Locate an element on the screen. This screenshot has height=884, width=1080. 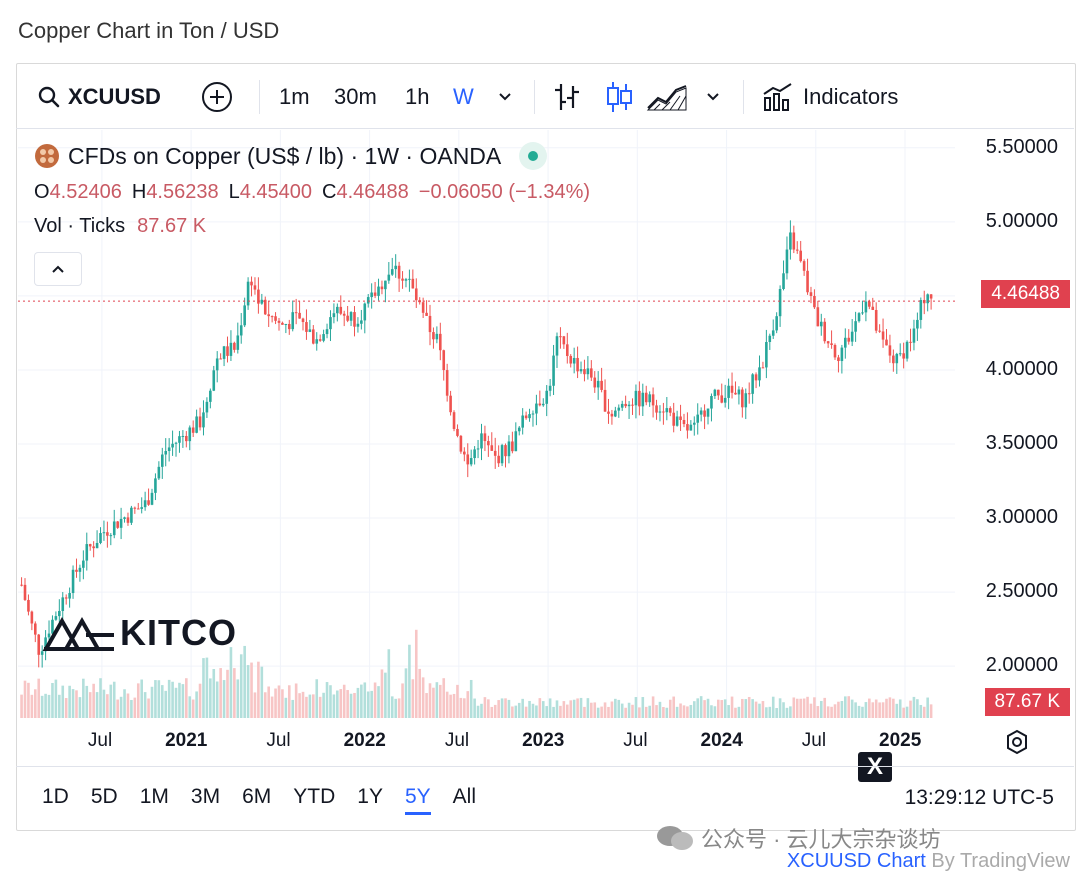
collapse-legend-button is located at coordinates (58, 269).